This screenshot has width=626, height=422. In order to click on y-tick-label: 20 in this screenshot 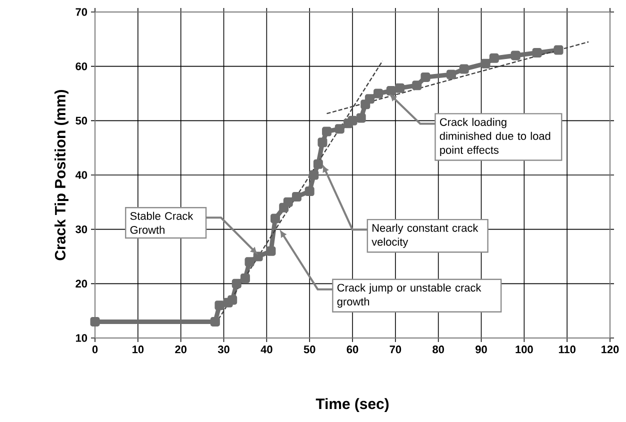, I will do `click(82, 284)`.